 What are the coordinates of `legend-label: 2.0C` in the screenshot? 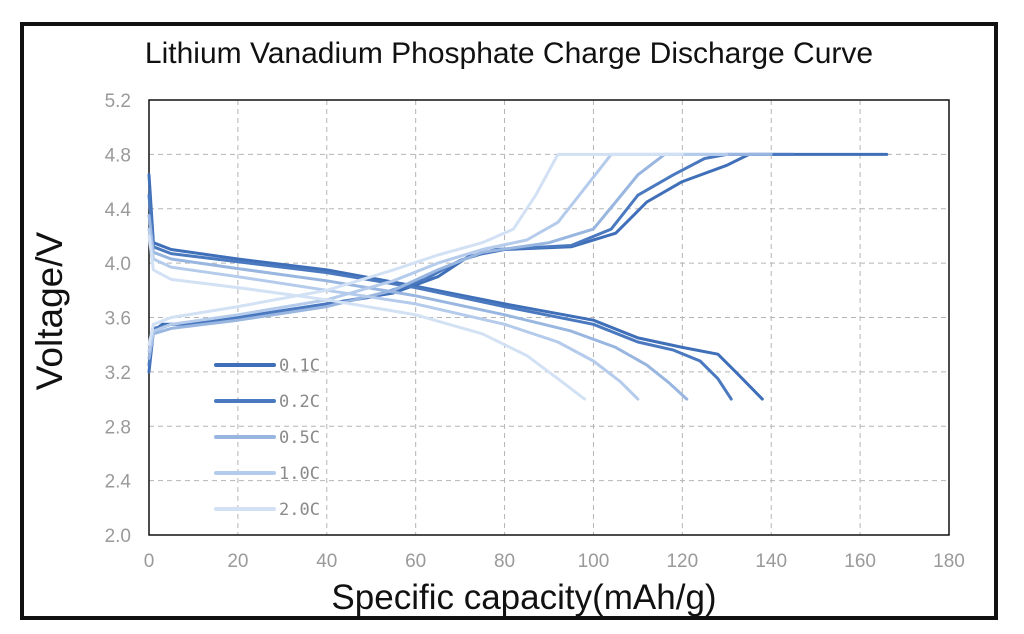 It's located at (299, 510).